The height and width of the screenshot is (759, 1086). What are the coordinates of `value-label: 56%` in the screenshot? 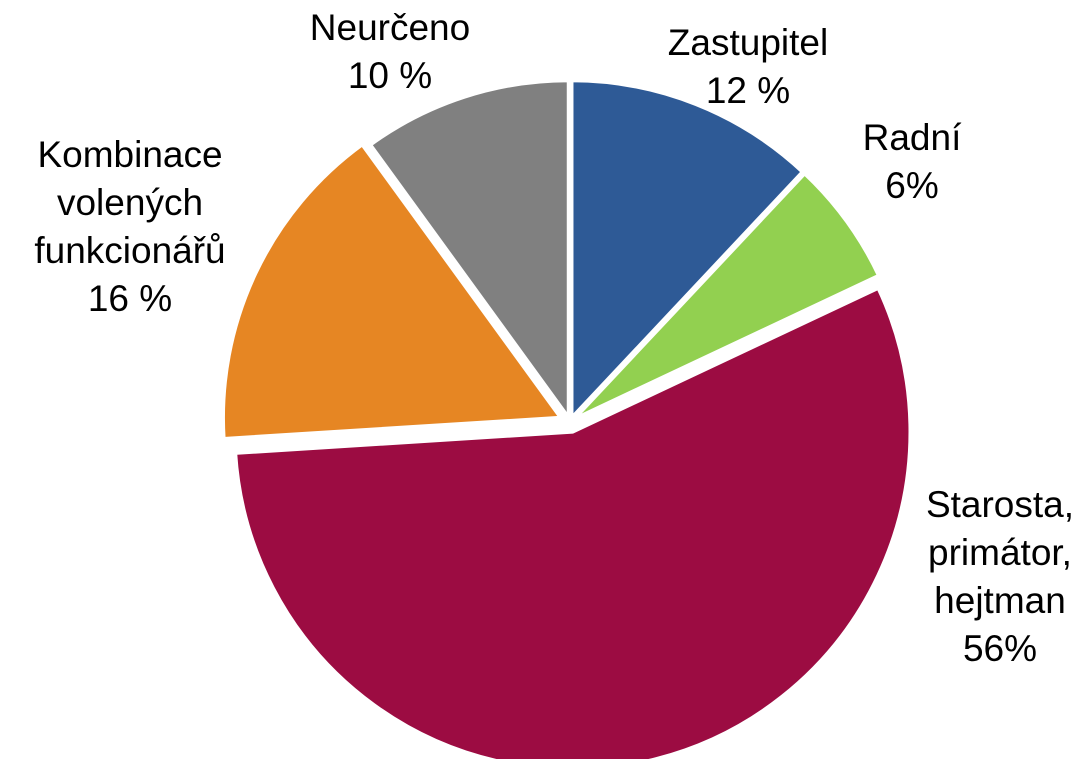 It's located at (1000, 648).